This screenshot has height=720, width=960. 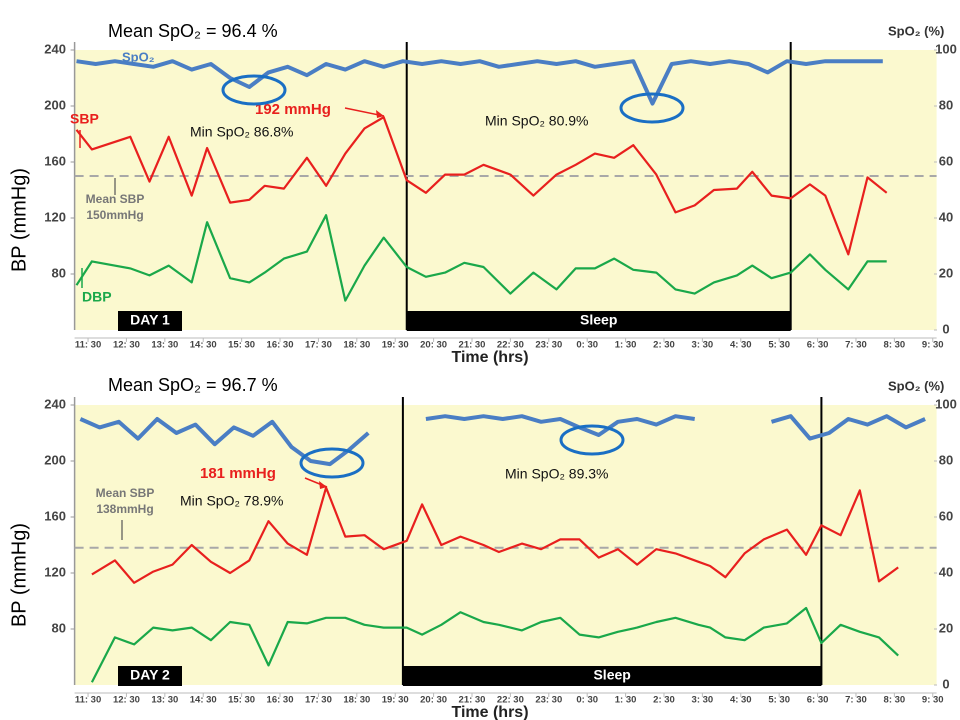 I want to click on y2-tick-label: 20, so click(x=946, y=627).